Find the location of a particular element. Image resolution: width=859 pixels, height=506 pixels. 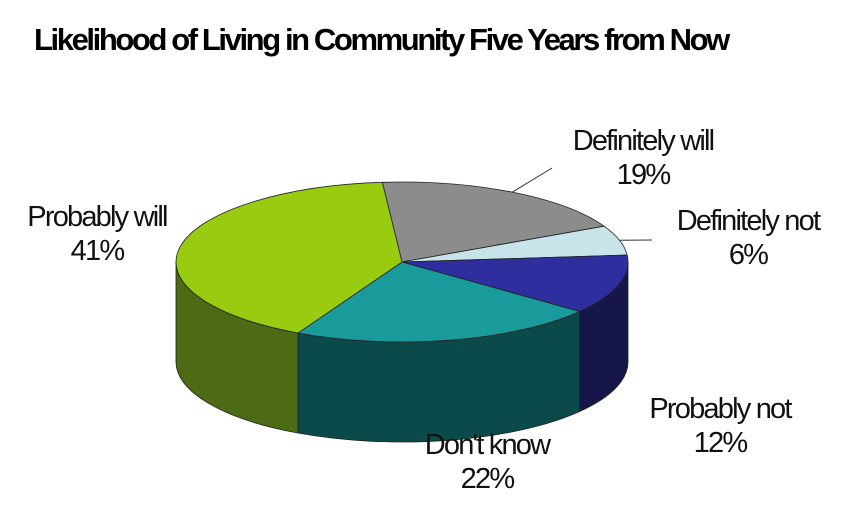

slice-label-probably-will: Probably will 41% is located at coordinates (97, 234).